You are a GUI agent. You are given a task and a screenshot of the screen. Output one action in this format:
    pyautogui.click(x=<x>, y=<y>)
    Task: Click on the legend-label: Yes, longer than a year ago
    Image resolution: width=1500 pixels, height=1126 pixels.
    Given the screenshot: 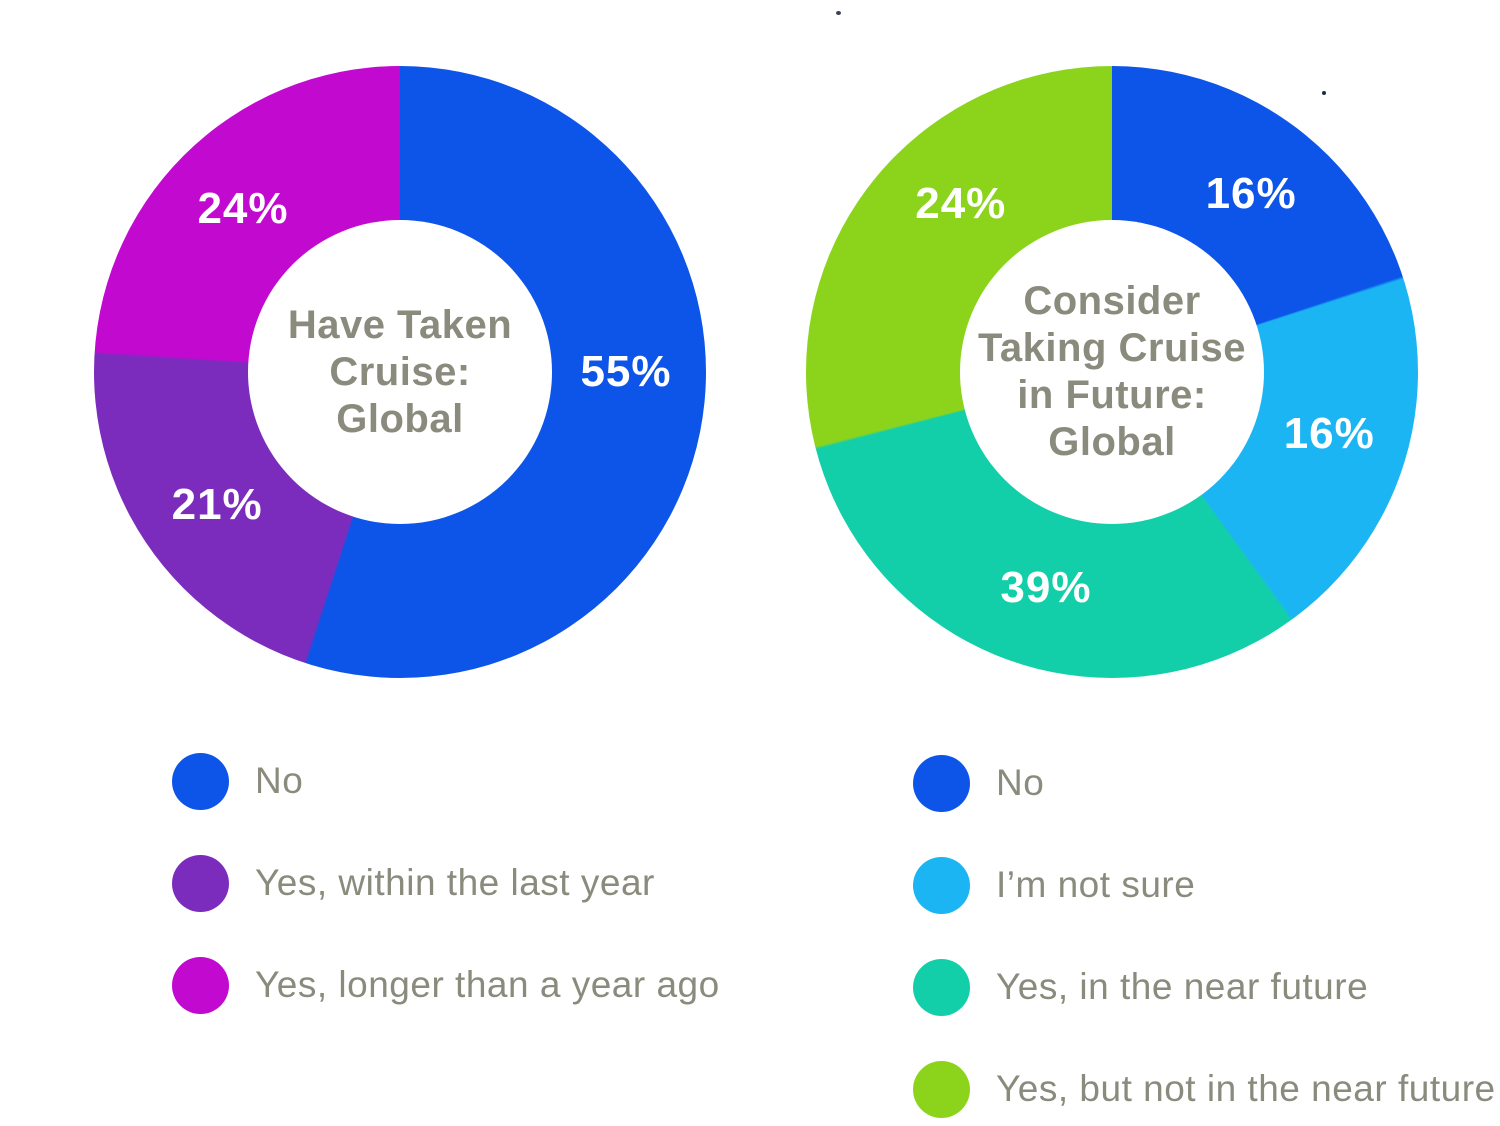 What is the action you would take?
    pyautogui.click(x=487, y=984)
    